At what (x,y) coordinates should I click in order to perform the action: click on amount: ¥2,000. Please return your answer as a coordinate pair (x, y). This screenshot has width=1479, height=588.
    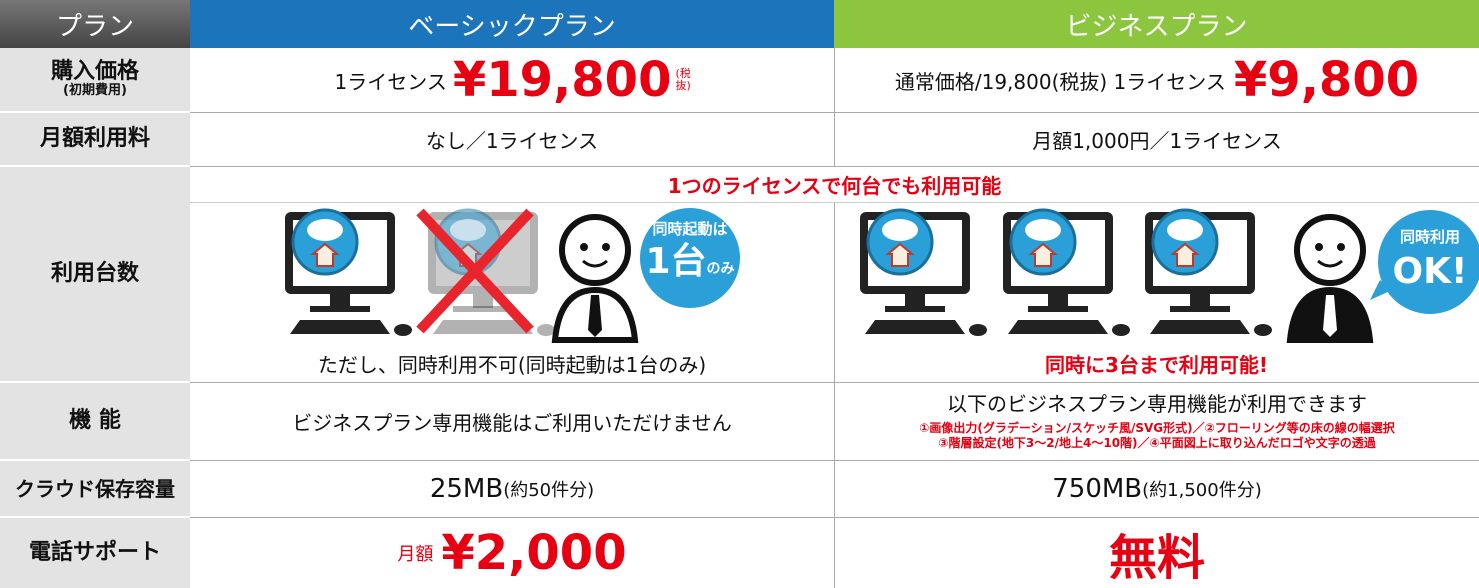
    Looking at the image, I should click on (534, 553).